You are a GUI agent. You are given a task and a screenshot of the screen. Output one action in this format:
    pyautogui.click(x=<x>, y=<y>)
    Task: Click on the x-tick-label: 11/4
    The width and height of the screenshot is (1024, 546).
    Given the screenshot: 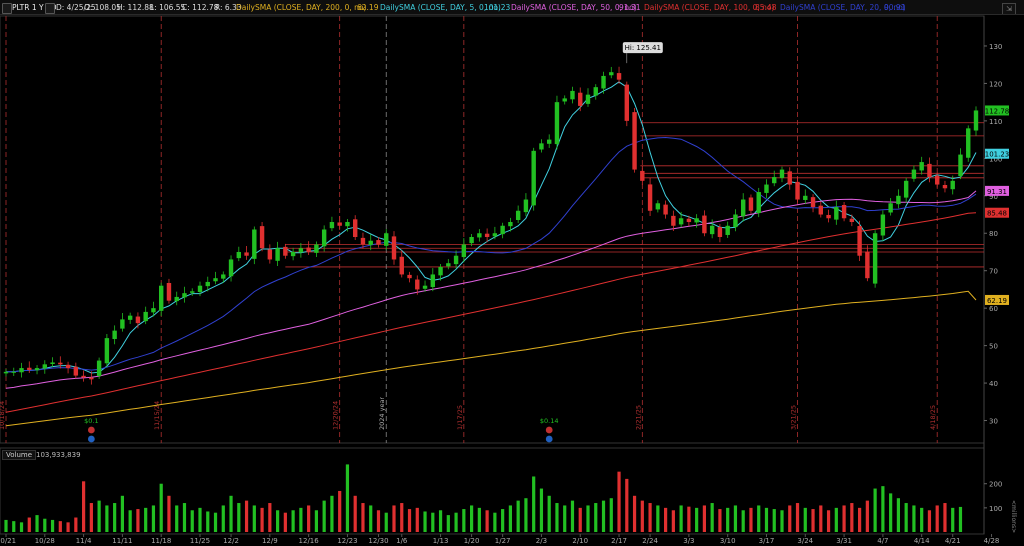 What is the action you would take?
    pyautogui.click(x=84, y=541)
    